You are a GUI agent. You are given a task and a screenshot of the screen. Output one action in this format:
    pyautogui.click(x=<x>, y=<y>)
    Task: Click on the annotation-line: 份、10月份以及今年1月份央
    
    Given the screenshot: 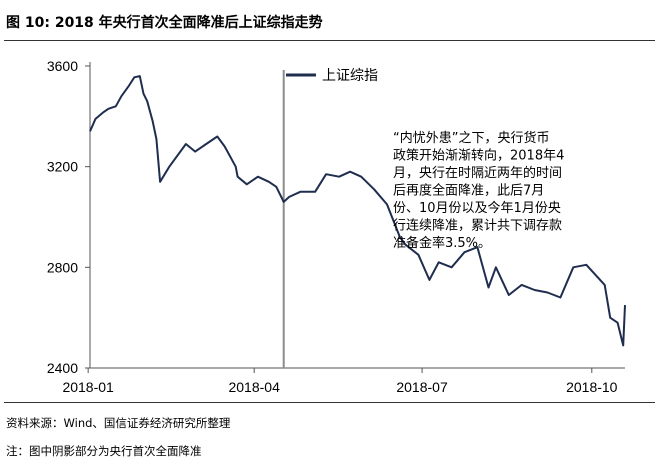 What is the action you would take?
    pyautogui.click(x=477, y=208)
    